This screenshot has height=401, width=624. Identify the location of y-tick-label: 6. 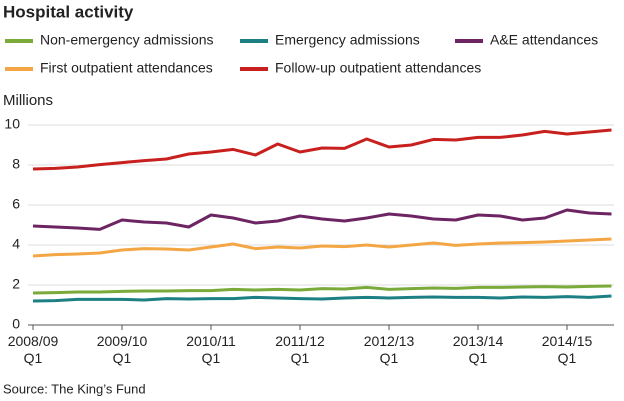
(16, 204).